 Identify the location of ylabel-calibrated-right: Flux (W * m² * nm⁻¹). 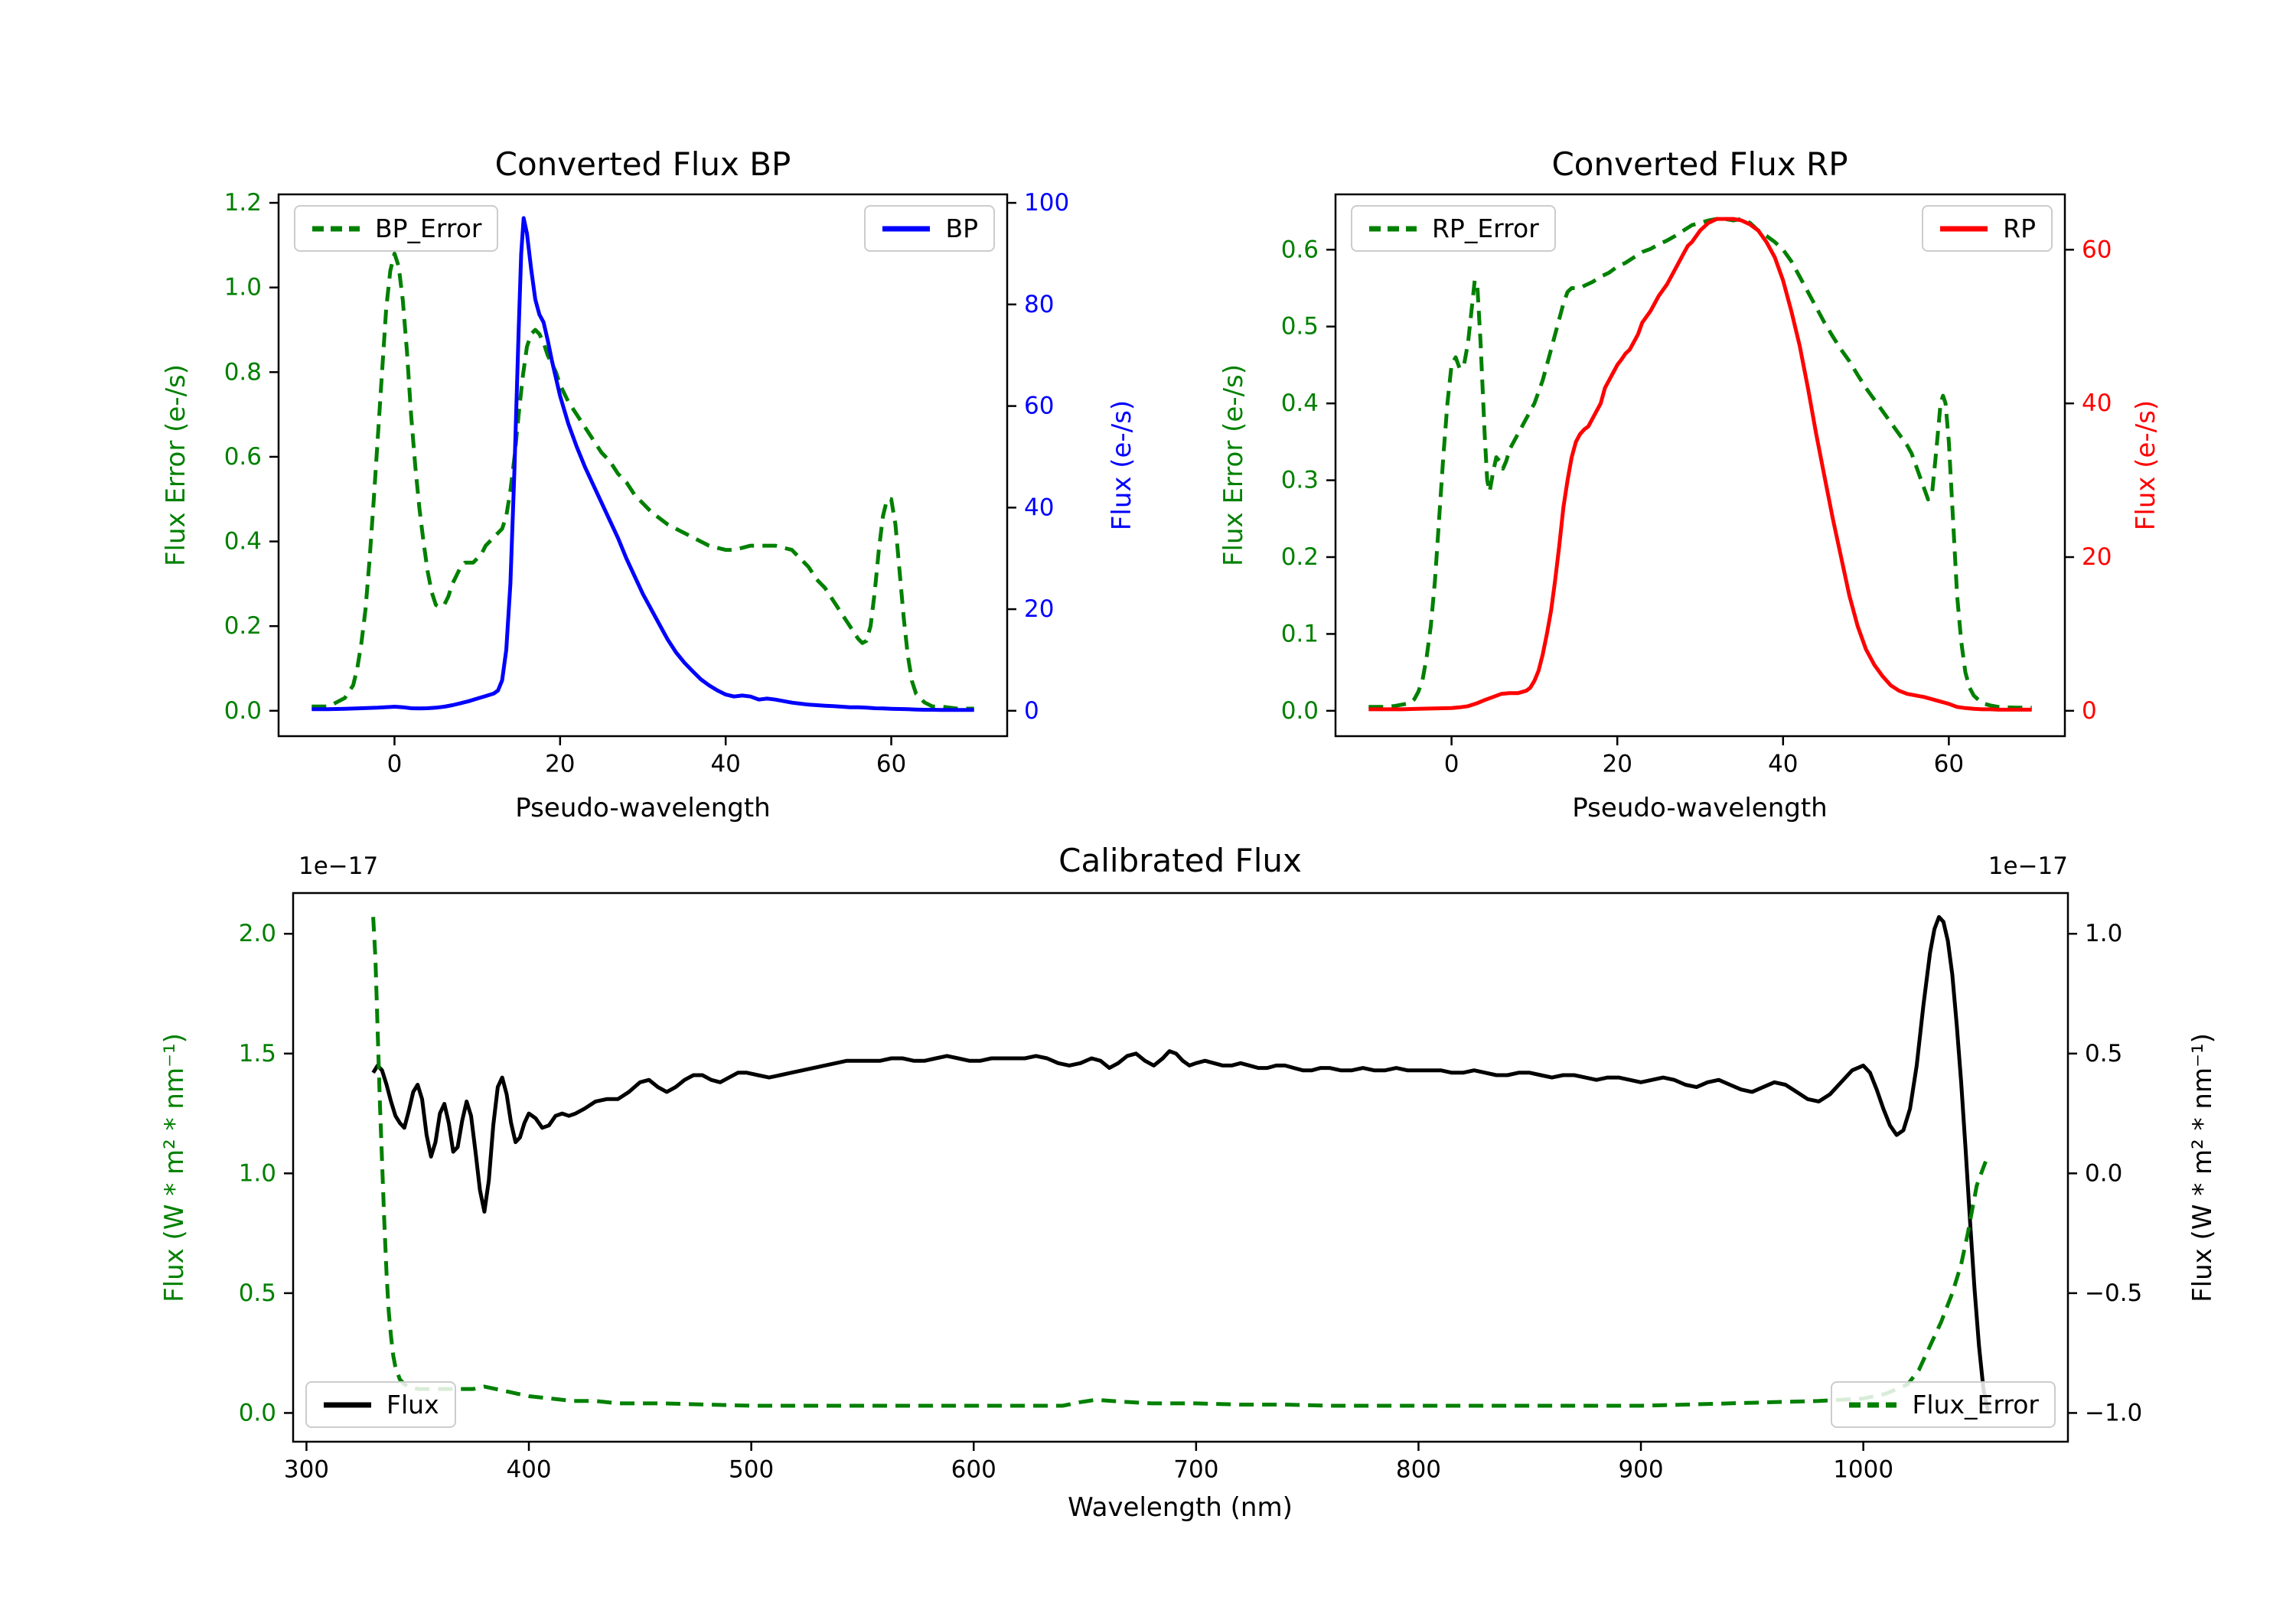
(2202, 1167).